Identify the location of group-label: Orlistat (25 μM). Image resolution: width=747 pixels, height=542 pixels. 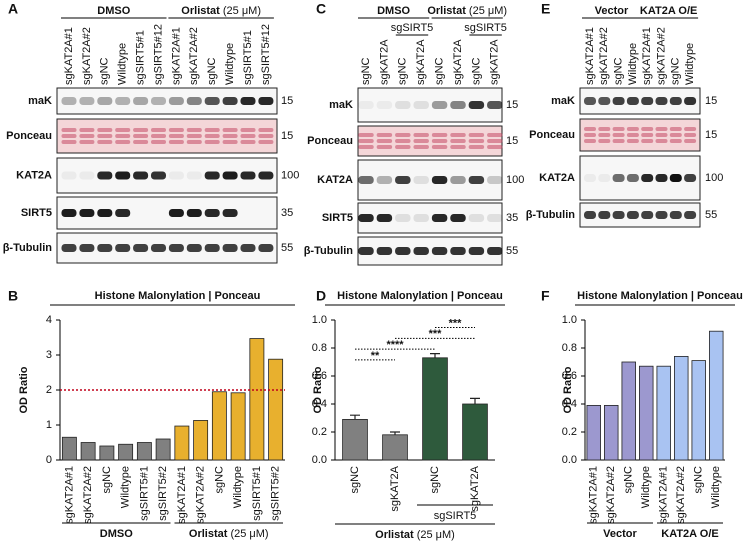
(221, 11).